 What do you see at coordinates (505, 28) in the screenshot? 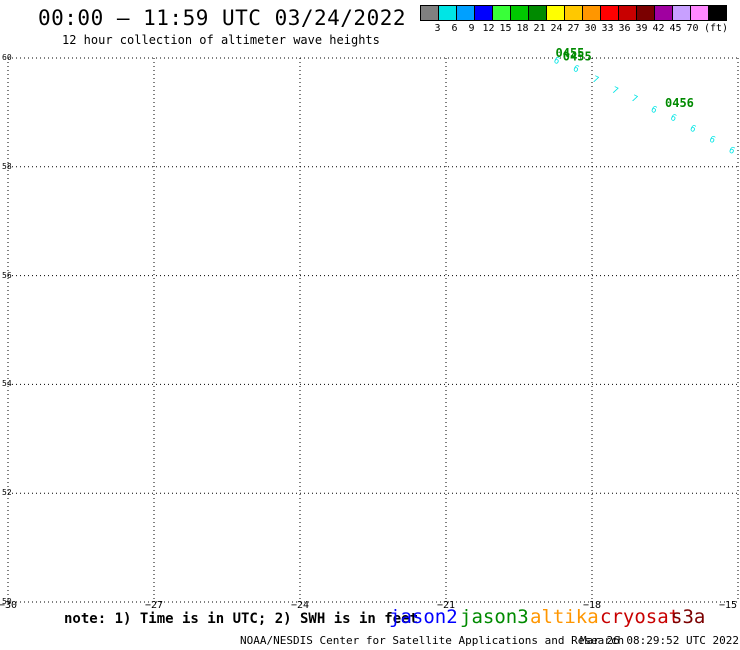
I see `legend-label: 15` at bounding box center [505, 28].